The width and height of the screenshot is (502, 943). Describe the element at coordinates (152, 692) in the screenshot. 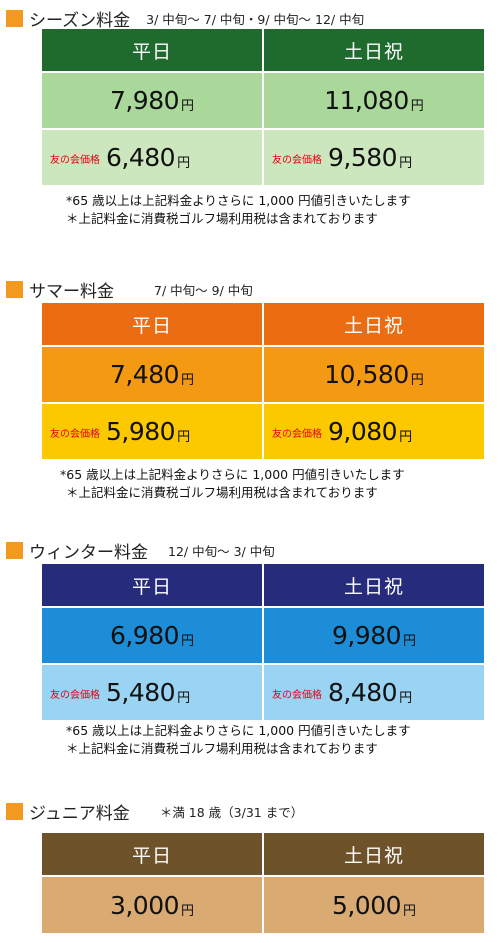

I see `member-weekday-price: 友の会価格 5,480 円` at that location.